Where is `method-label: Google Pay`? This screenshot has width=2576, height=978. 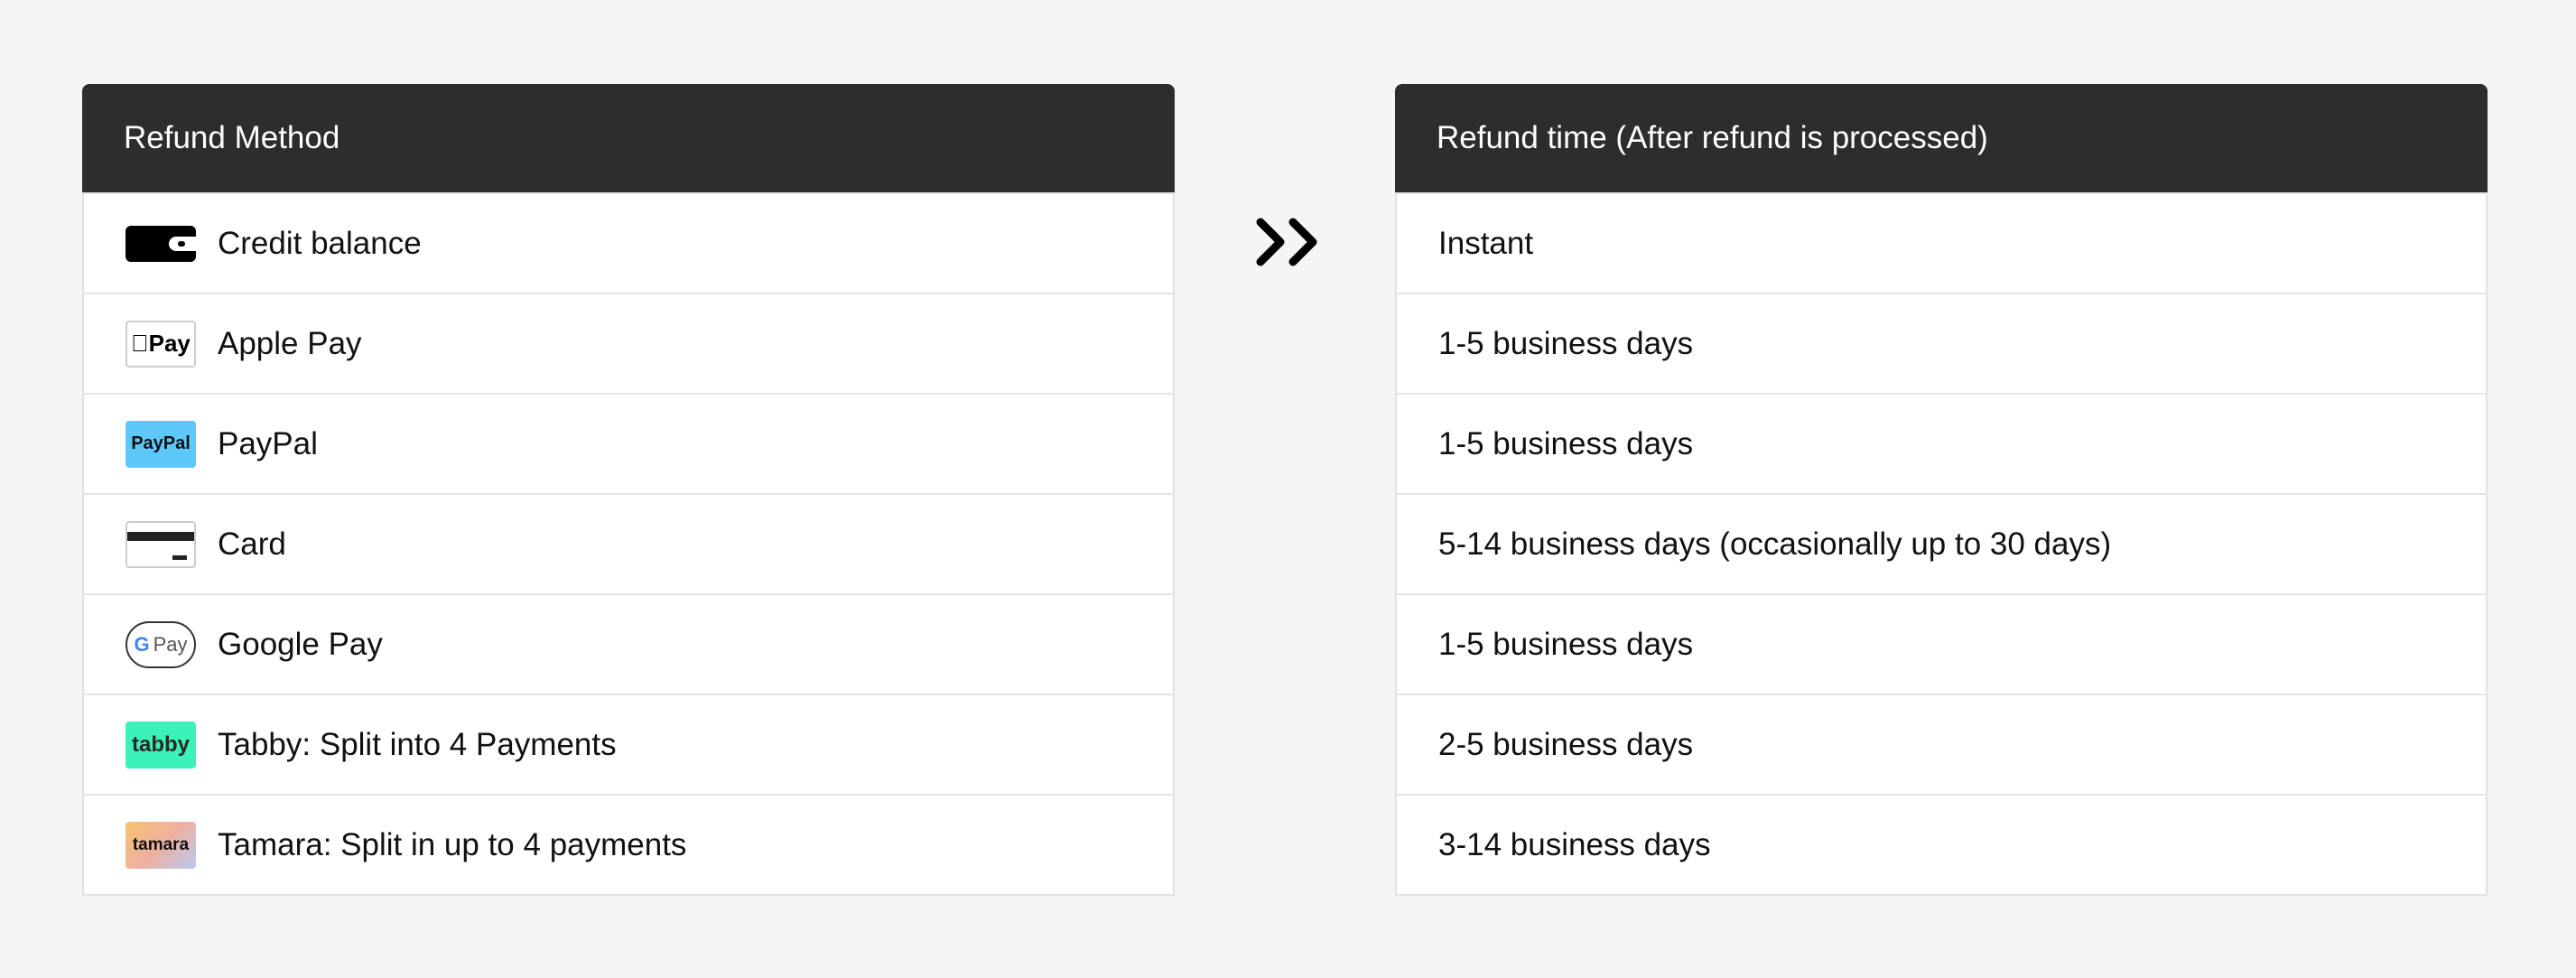 method-label: Google Pay is located at coordinates (300, 644).